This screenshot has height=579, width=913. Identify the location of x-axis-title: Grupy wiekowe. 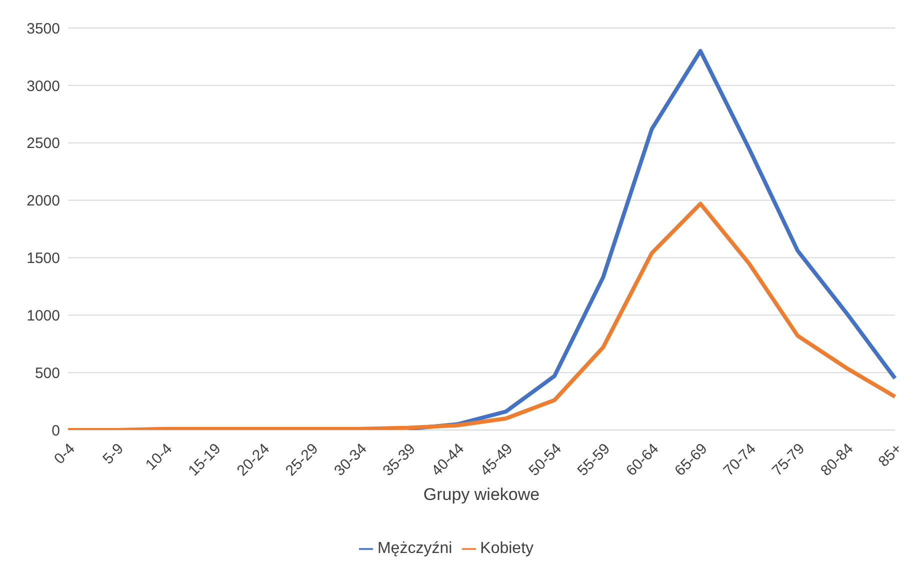
(481, 494).